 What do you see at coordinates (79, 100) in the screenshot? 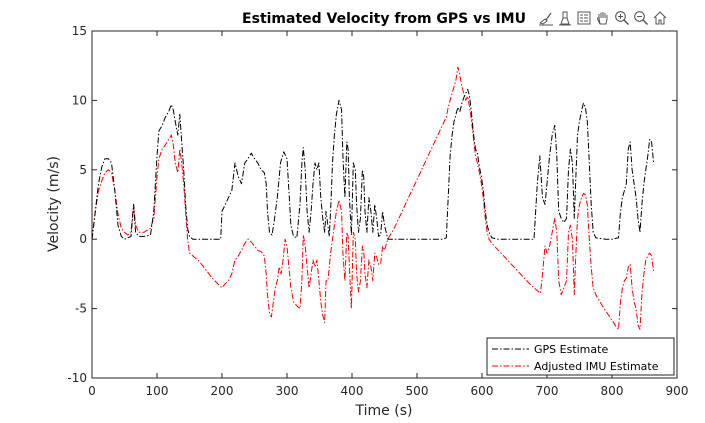
I see `y-tick-label: 10` at bounding box center [79, 100].